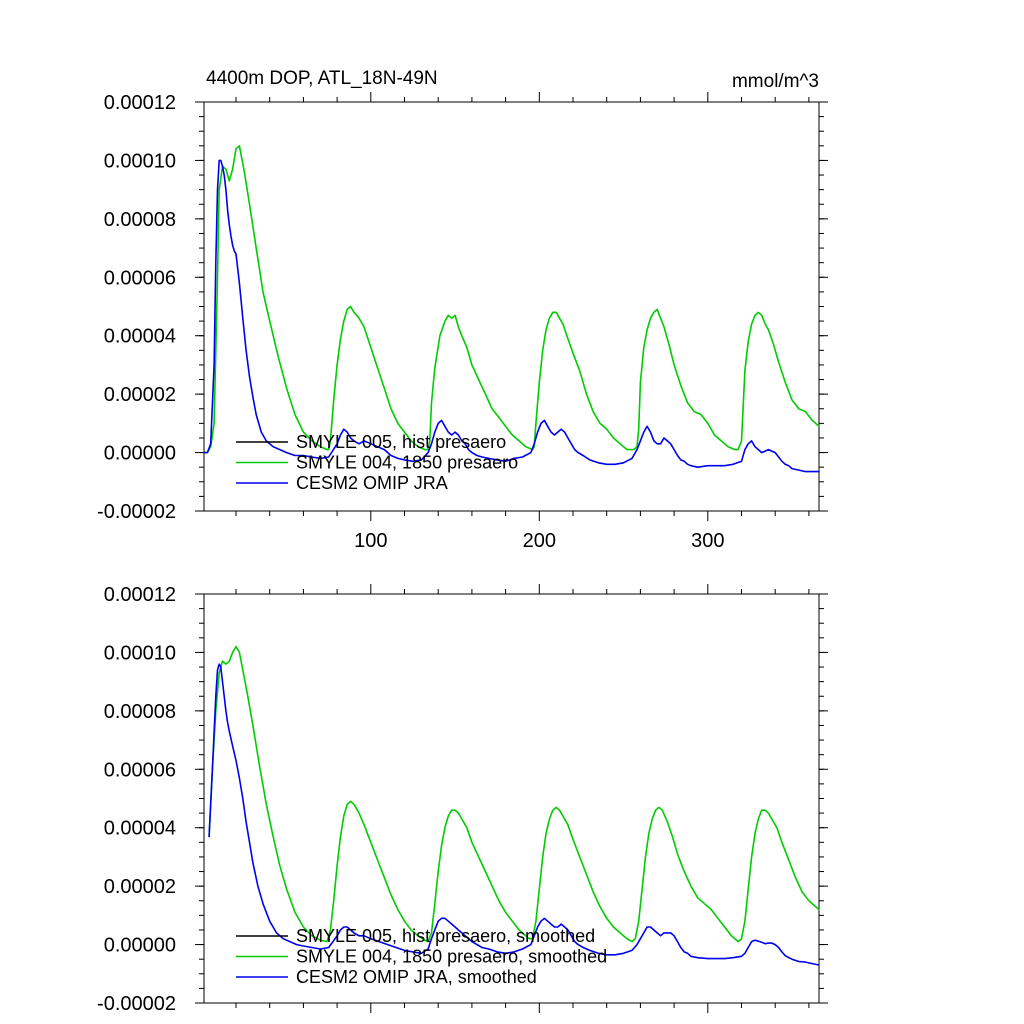 The width and height of the screenshot is (1024, 1024). Describe the element at coordinates (372, 483) in the screenshot. I see `top-legend-label-3: CESM2 OMIP JRA` at that location.